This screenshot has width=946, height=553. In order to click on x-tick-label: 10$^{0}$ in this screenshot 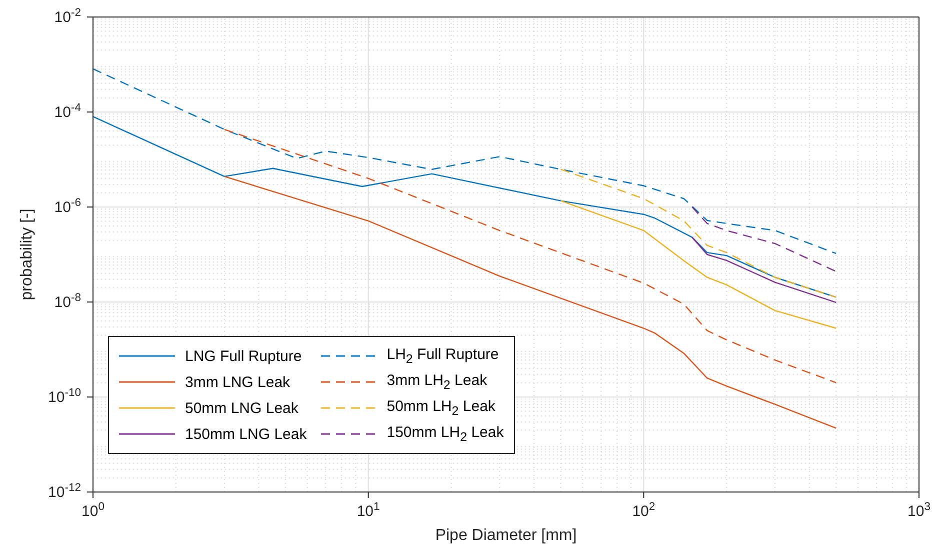, I will do `click(93, 510)`.